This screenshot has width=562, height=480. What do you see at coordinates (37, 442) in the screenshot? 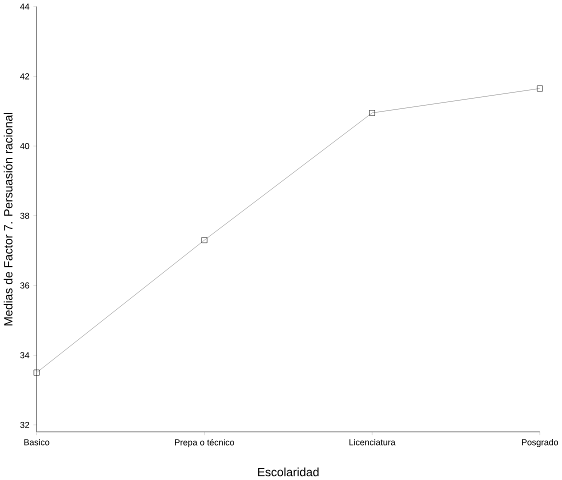
I see `x-tick-label: Basico` at bounding box center [37, 442].